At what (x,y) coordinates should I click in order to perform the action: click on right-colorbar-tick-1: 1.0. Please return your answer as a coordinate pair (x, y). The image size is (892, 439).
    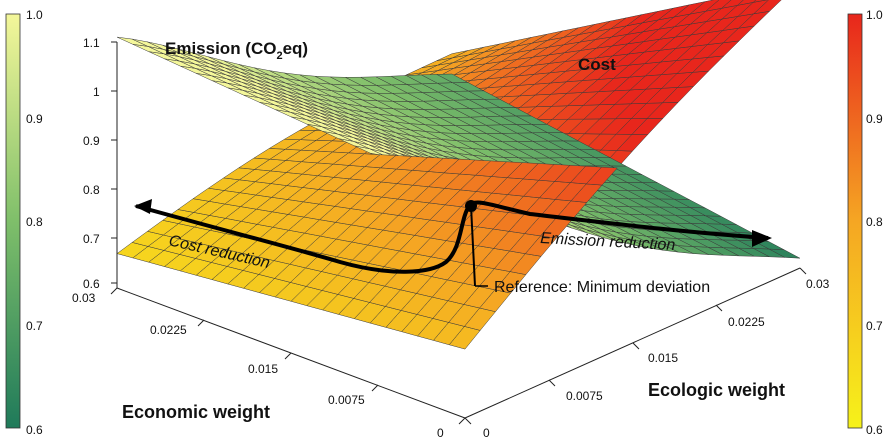
    Looking at the image, I should click on (874, 15).